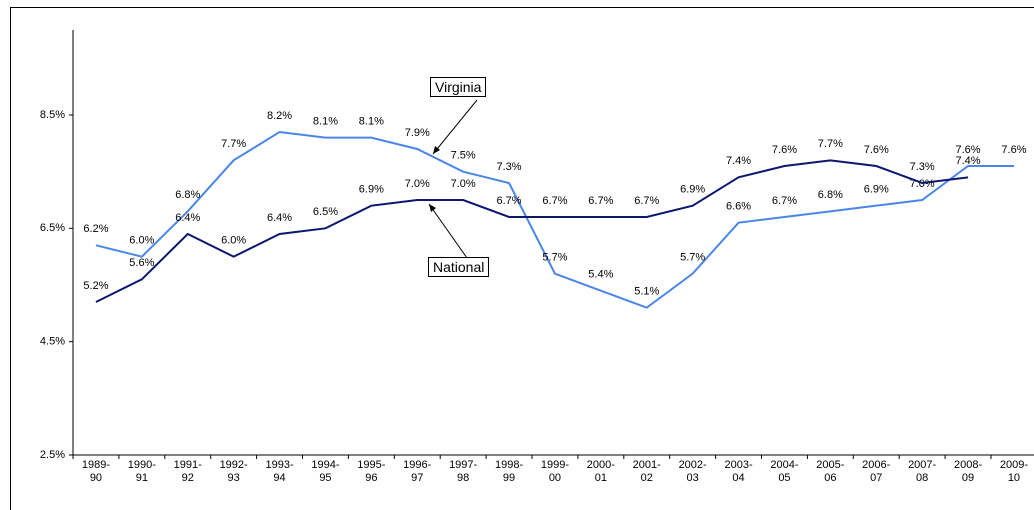  Describe the element at coordinates (141, 263) in the screenshot. I see `data-label: 5.6%` at that location.